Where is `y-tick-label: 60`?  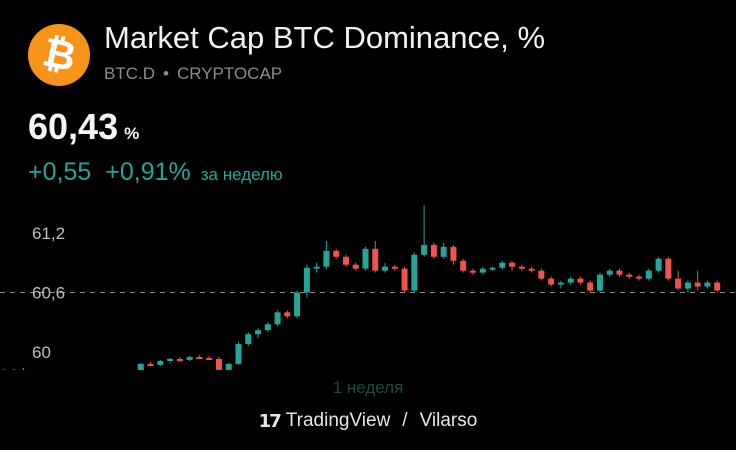 y-tick-label: 60 is located at coordinates (41, 352).